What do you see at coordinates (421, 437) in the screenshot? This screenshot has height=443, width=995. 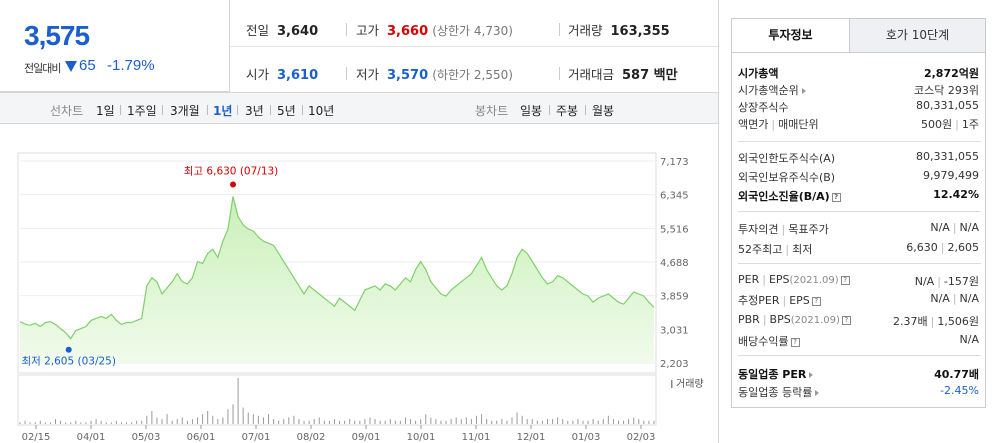 I see `x-tick-label: 10/01` at bounding box center [421, 437].